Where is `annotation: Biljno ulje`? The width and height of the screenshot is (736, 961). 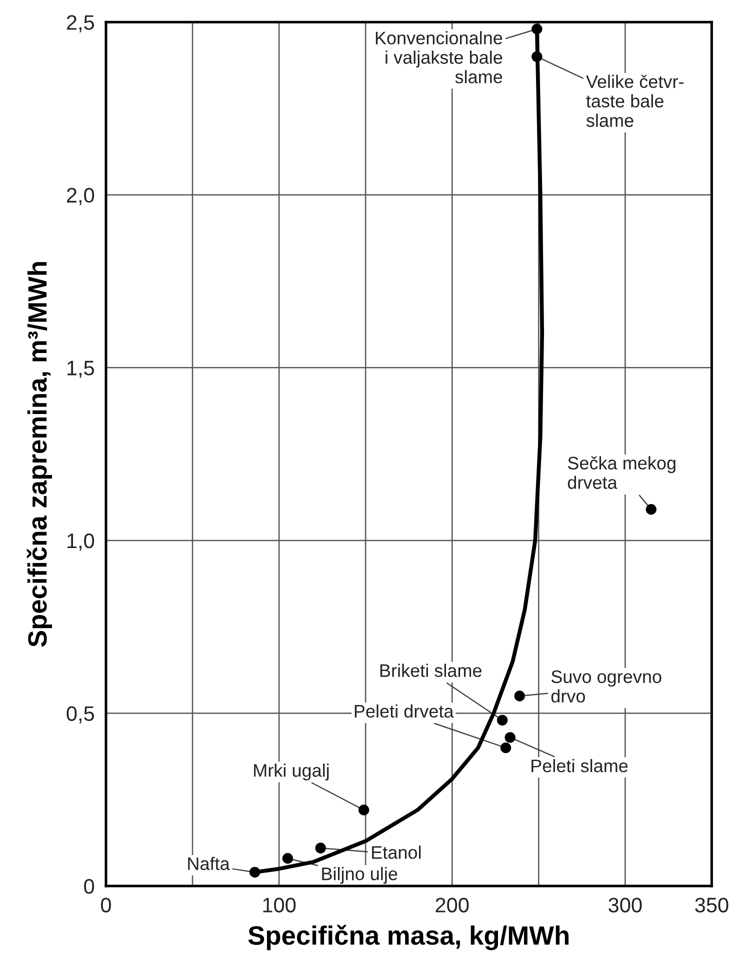 annotation: Biljno ulje is located at coordinates (360, 875).